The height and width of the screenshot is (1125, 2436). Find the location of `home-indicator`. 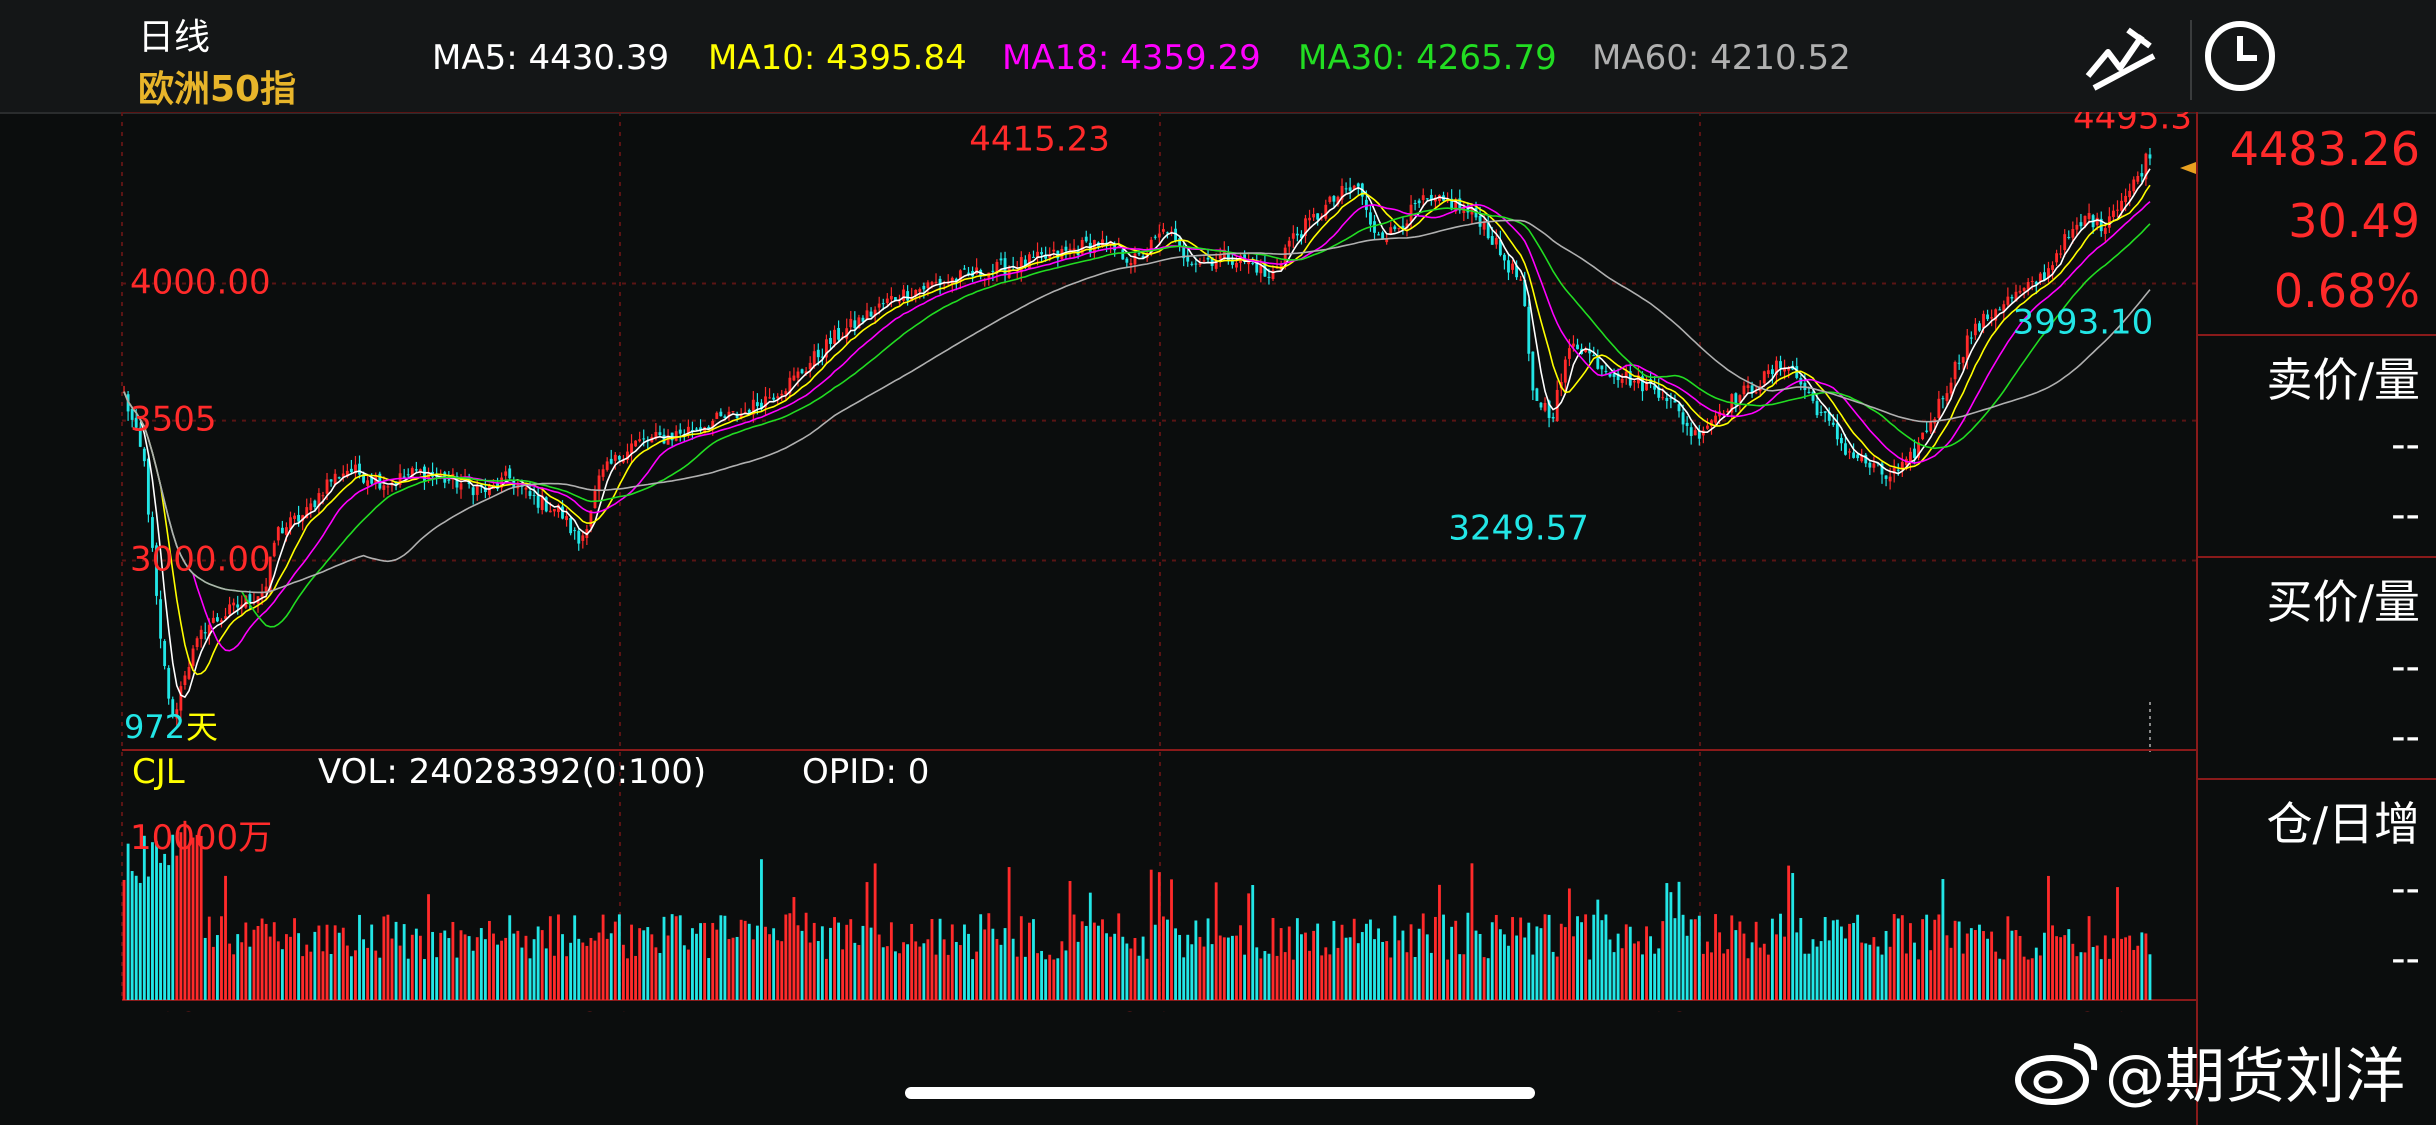

home-indicator is located at coordinates (1220, 1093).